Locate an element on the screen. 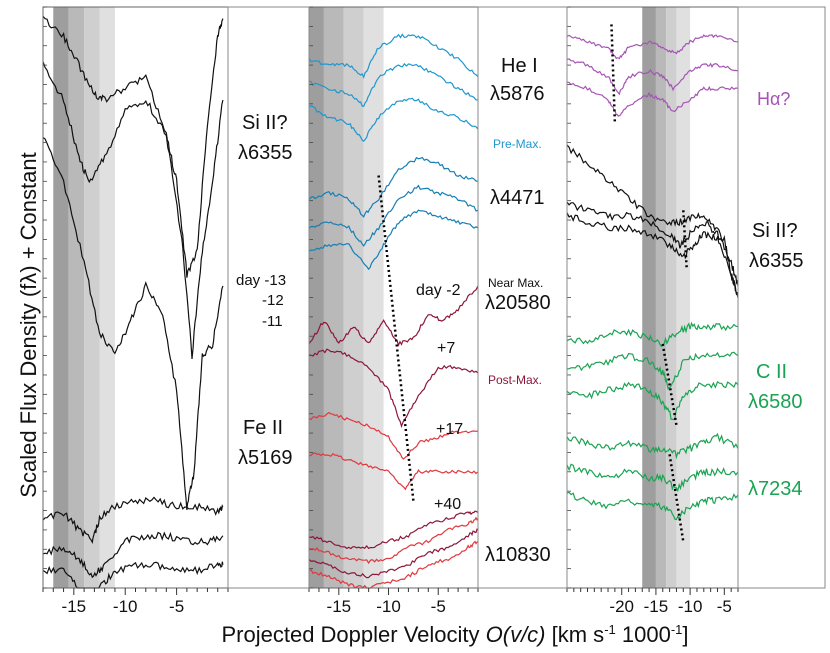 The height and width of the screenshot is (653, 830). label-c-ii: C II is located at coordinates (771, 372).